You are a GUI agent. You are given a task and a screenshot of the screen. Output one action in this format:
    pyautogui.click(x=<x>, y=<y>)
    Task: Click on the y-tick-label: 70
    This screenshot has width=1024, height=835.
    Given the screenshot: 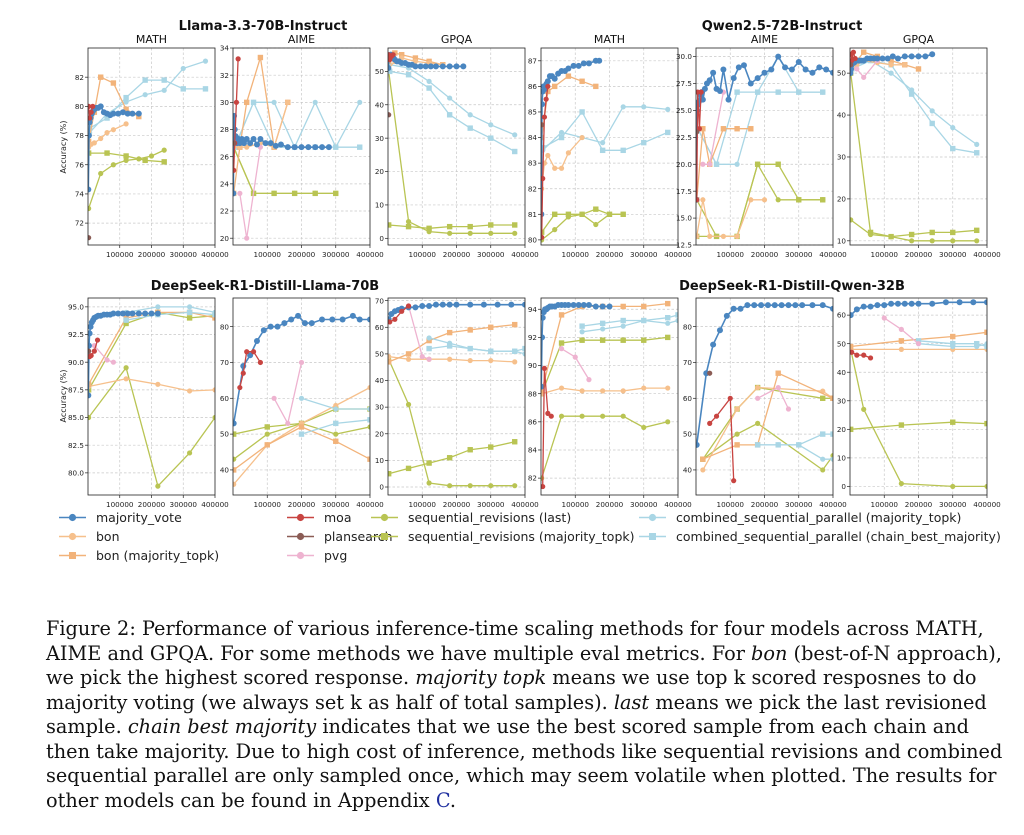 What is the action you would take?
    pyautogui.click(x=688, y=362)
    